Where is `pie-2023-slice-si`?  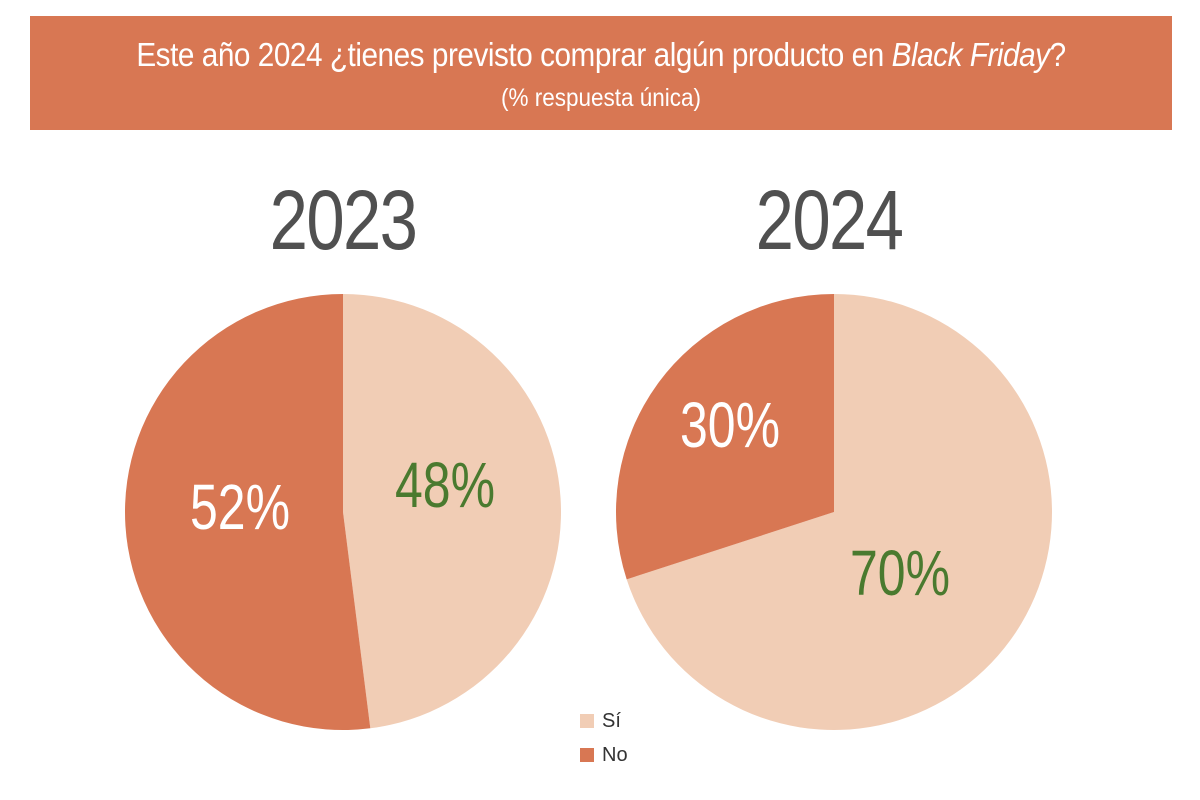 pie-2023-slice-si is located at coordinates (452, 511).